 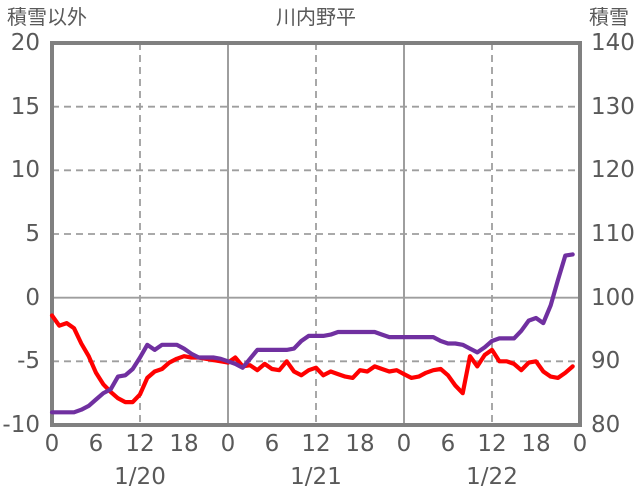 What do you see at coordinates (492, 477) in the screenshot?
I see `x-axis-date-label: 1/22` at bounding box center [492, 477].